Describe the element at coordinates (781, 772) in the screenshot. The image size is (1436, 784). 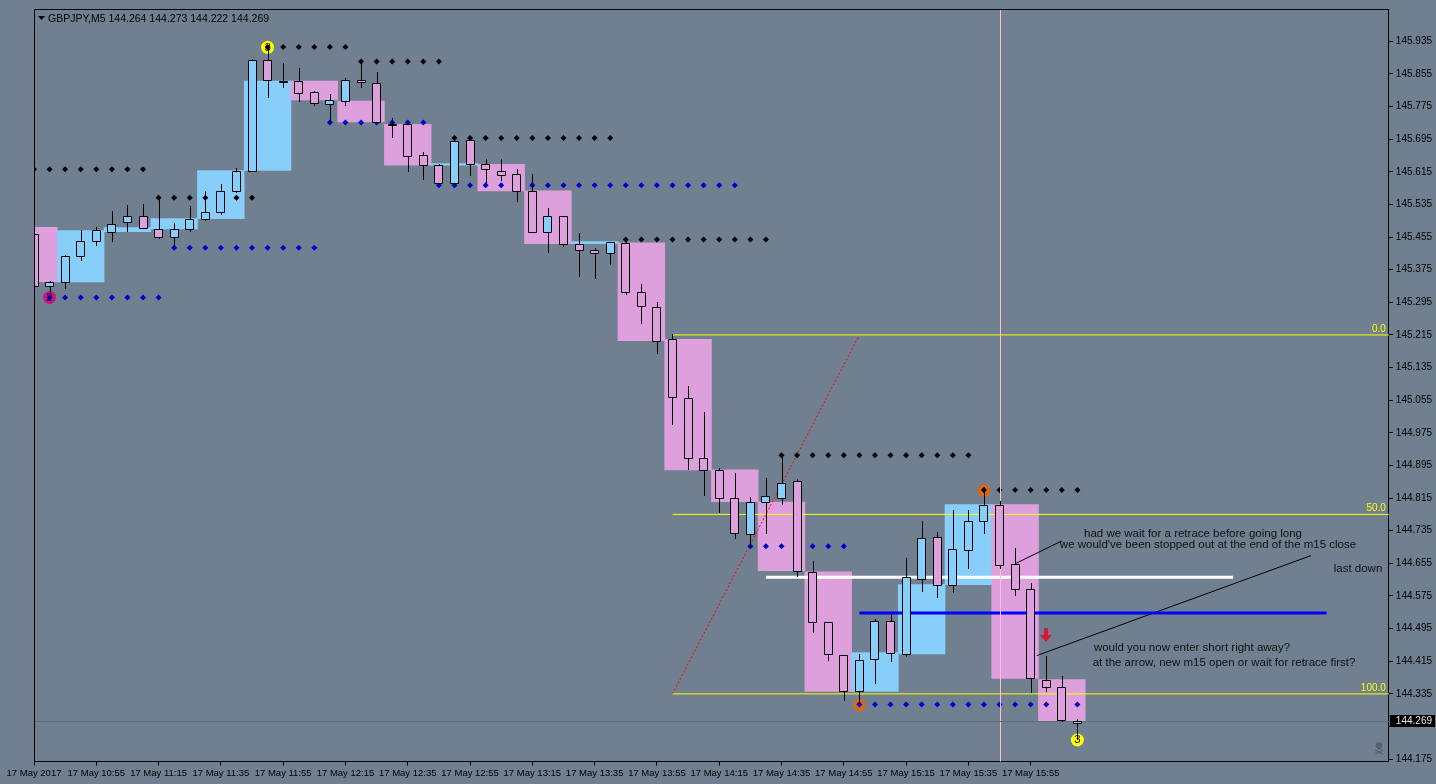
I see `x-tick-label: 17 May 14:35` at that location.